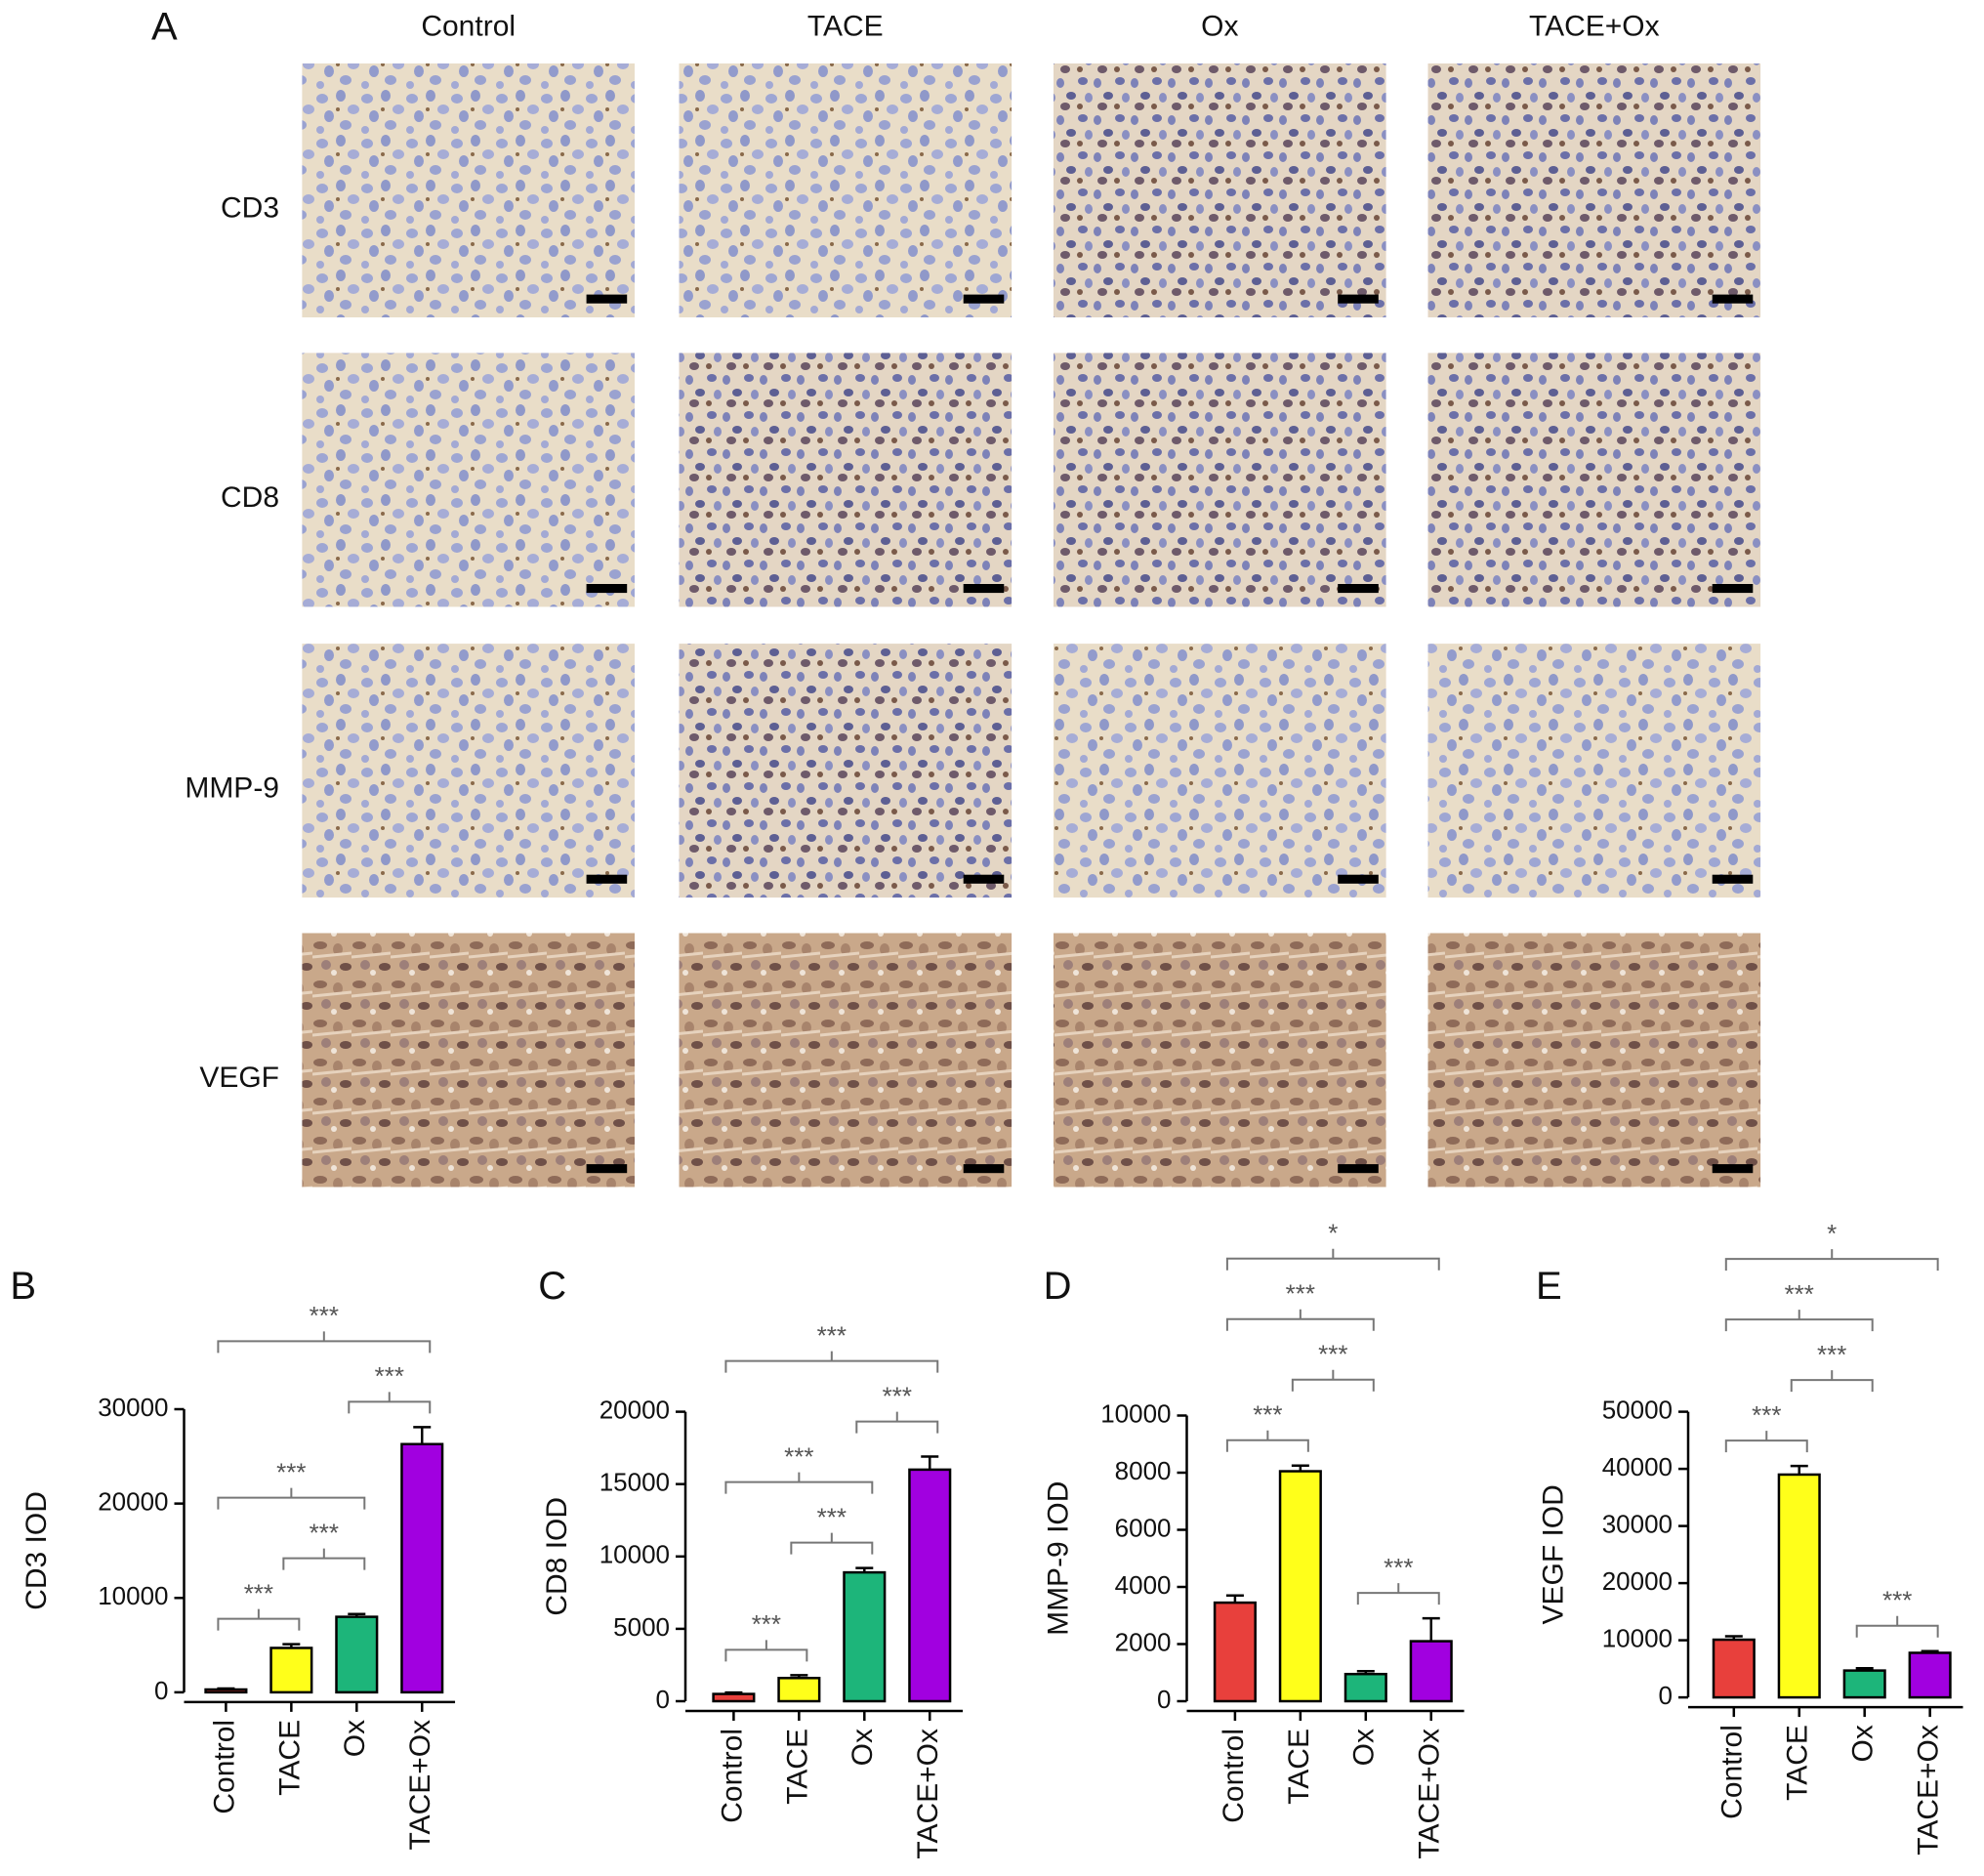  I want to click on y-axis-label: VEGF IOD, so click(1553, 1554).